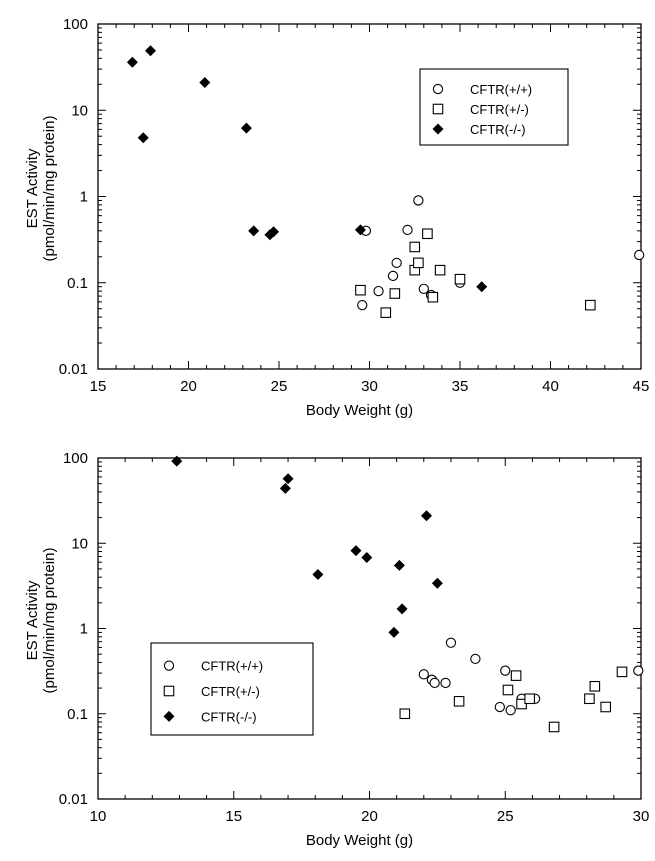  Describe the element at coordinates (550, 386) in the screenshot. I see `x-tick-label: 40` at that location.